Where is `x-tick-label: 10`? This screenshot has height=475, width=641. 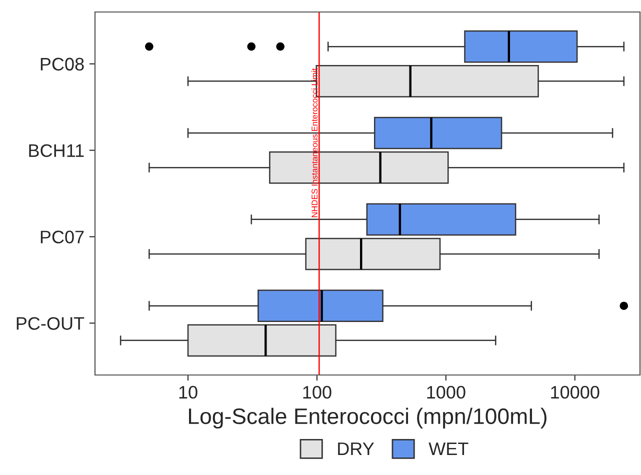 x-tick-label: 10 is located at coordinates (188, 392).